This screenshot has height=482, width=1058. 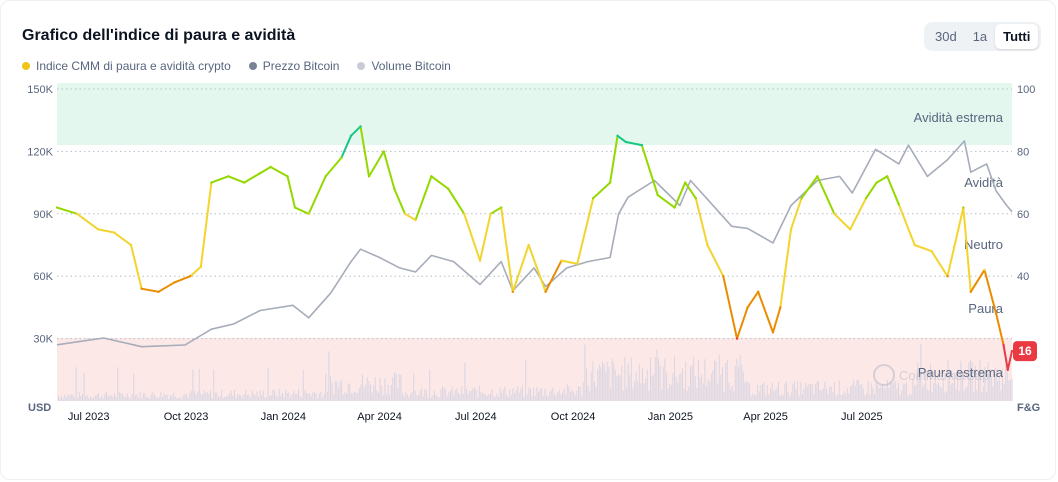 I want to click on legend-dot-icon, so click(x=252, y=66).